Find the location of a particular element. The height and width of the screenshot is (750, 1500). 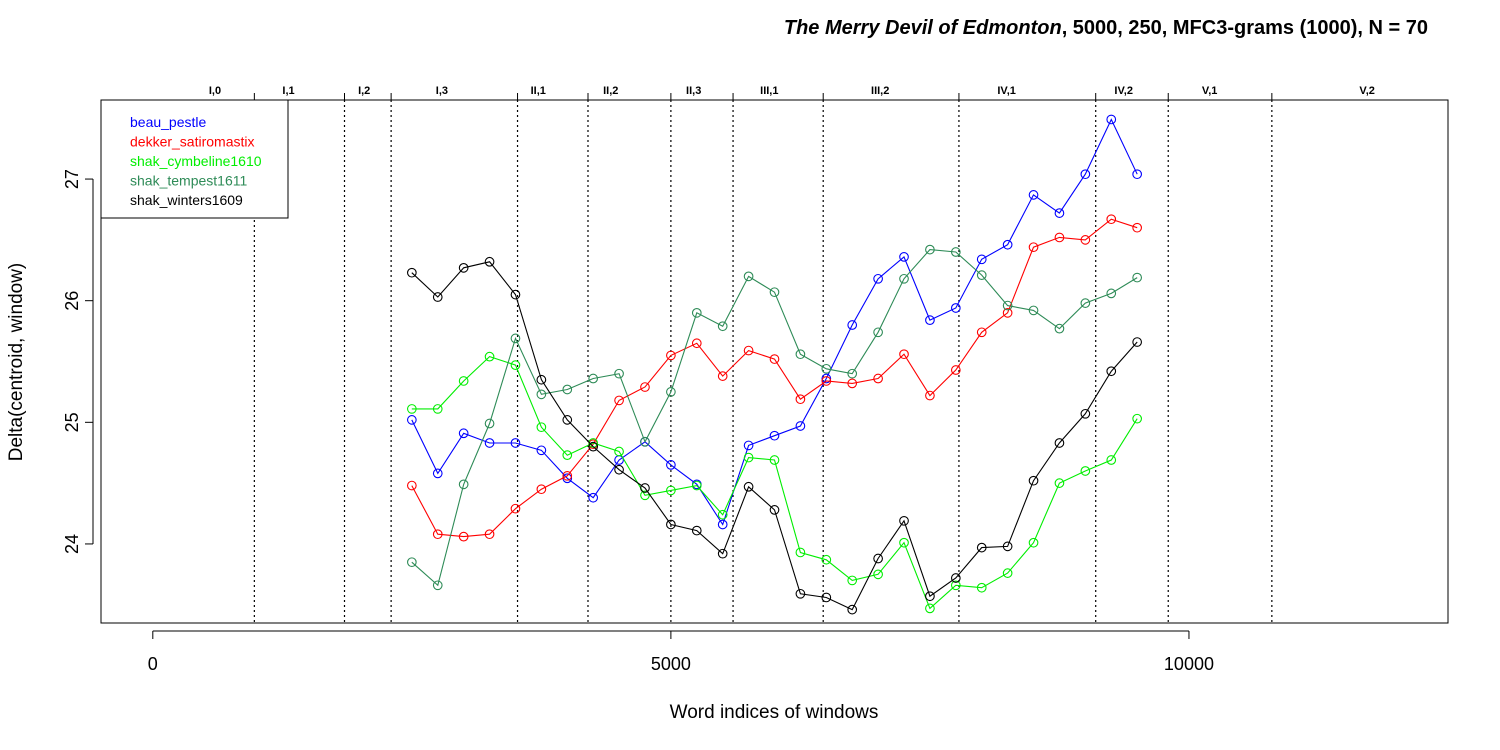

chart-title-rest: , 5000, 250, MFC3-grams (1000), N = 70 is located at coordinates (1245, 28).